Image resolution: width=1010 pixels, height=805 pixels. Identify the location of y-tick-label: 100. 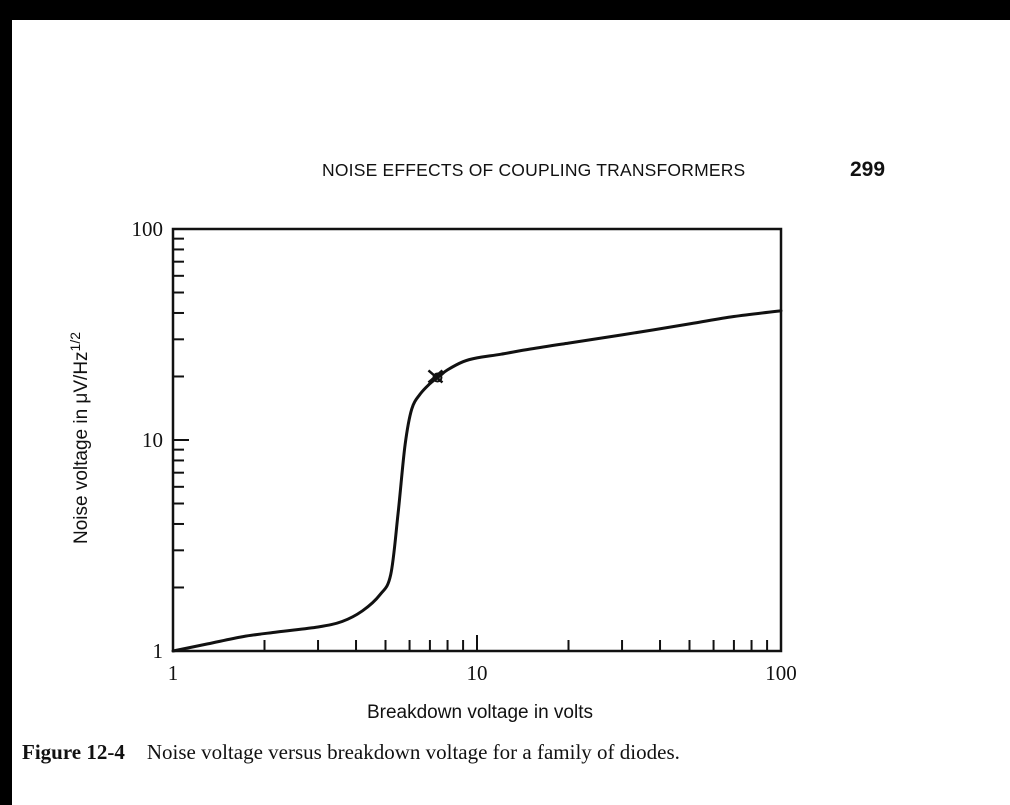
(148, 229).